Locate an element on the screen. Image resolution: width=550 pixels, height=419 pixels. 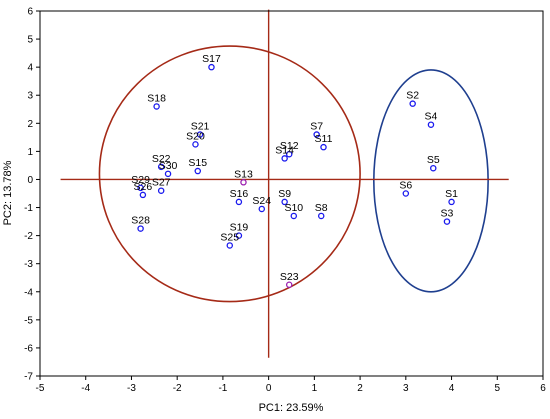
point-label-s30: S30 is located at coordinates (168, 166).